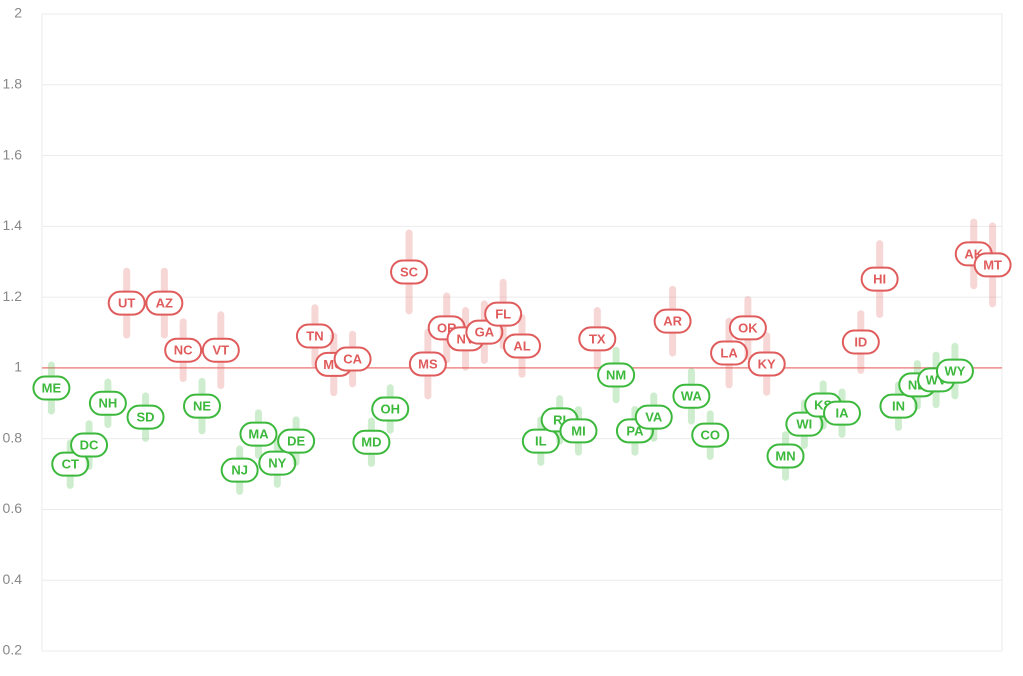 The image size is (1023, 676). I want to click on point-label: VT, so click(221, 350).